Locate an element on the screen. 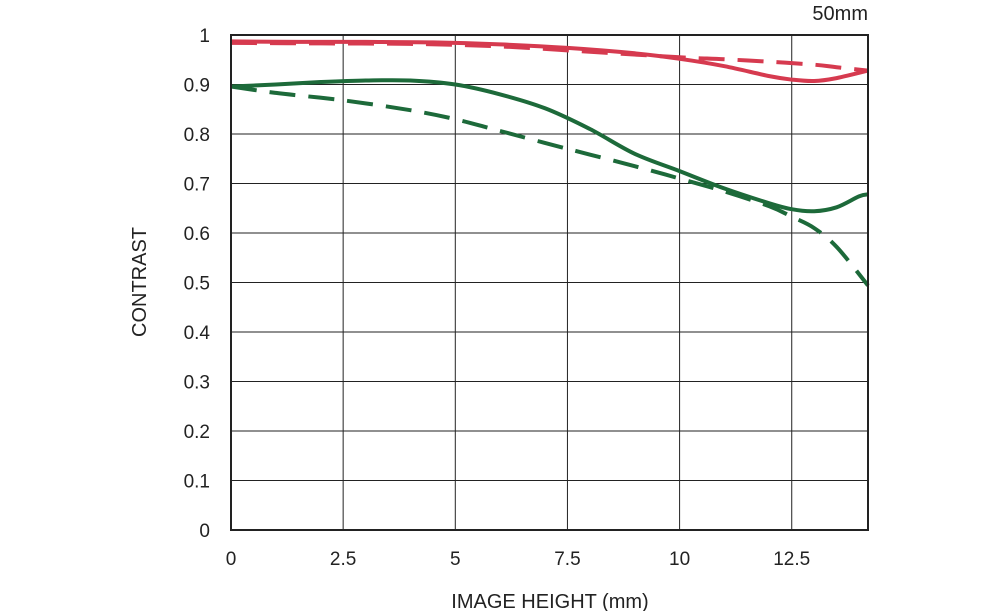  y-tick-label: 0.5 is located at coordinates (197, 284).